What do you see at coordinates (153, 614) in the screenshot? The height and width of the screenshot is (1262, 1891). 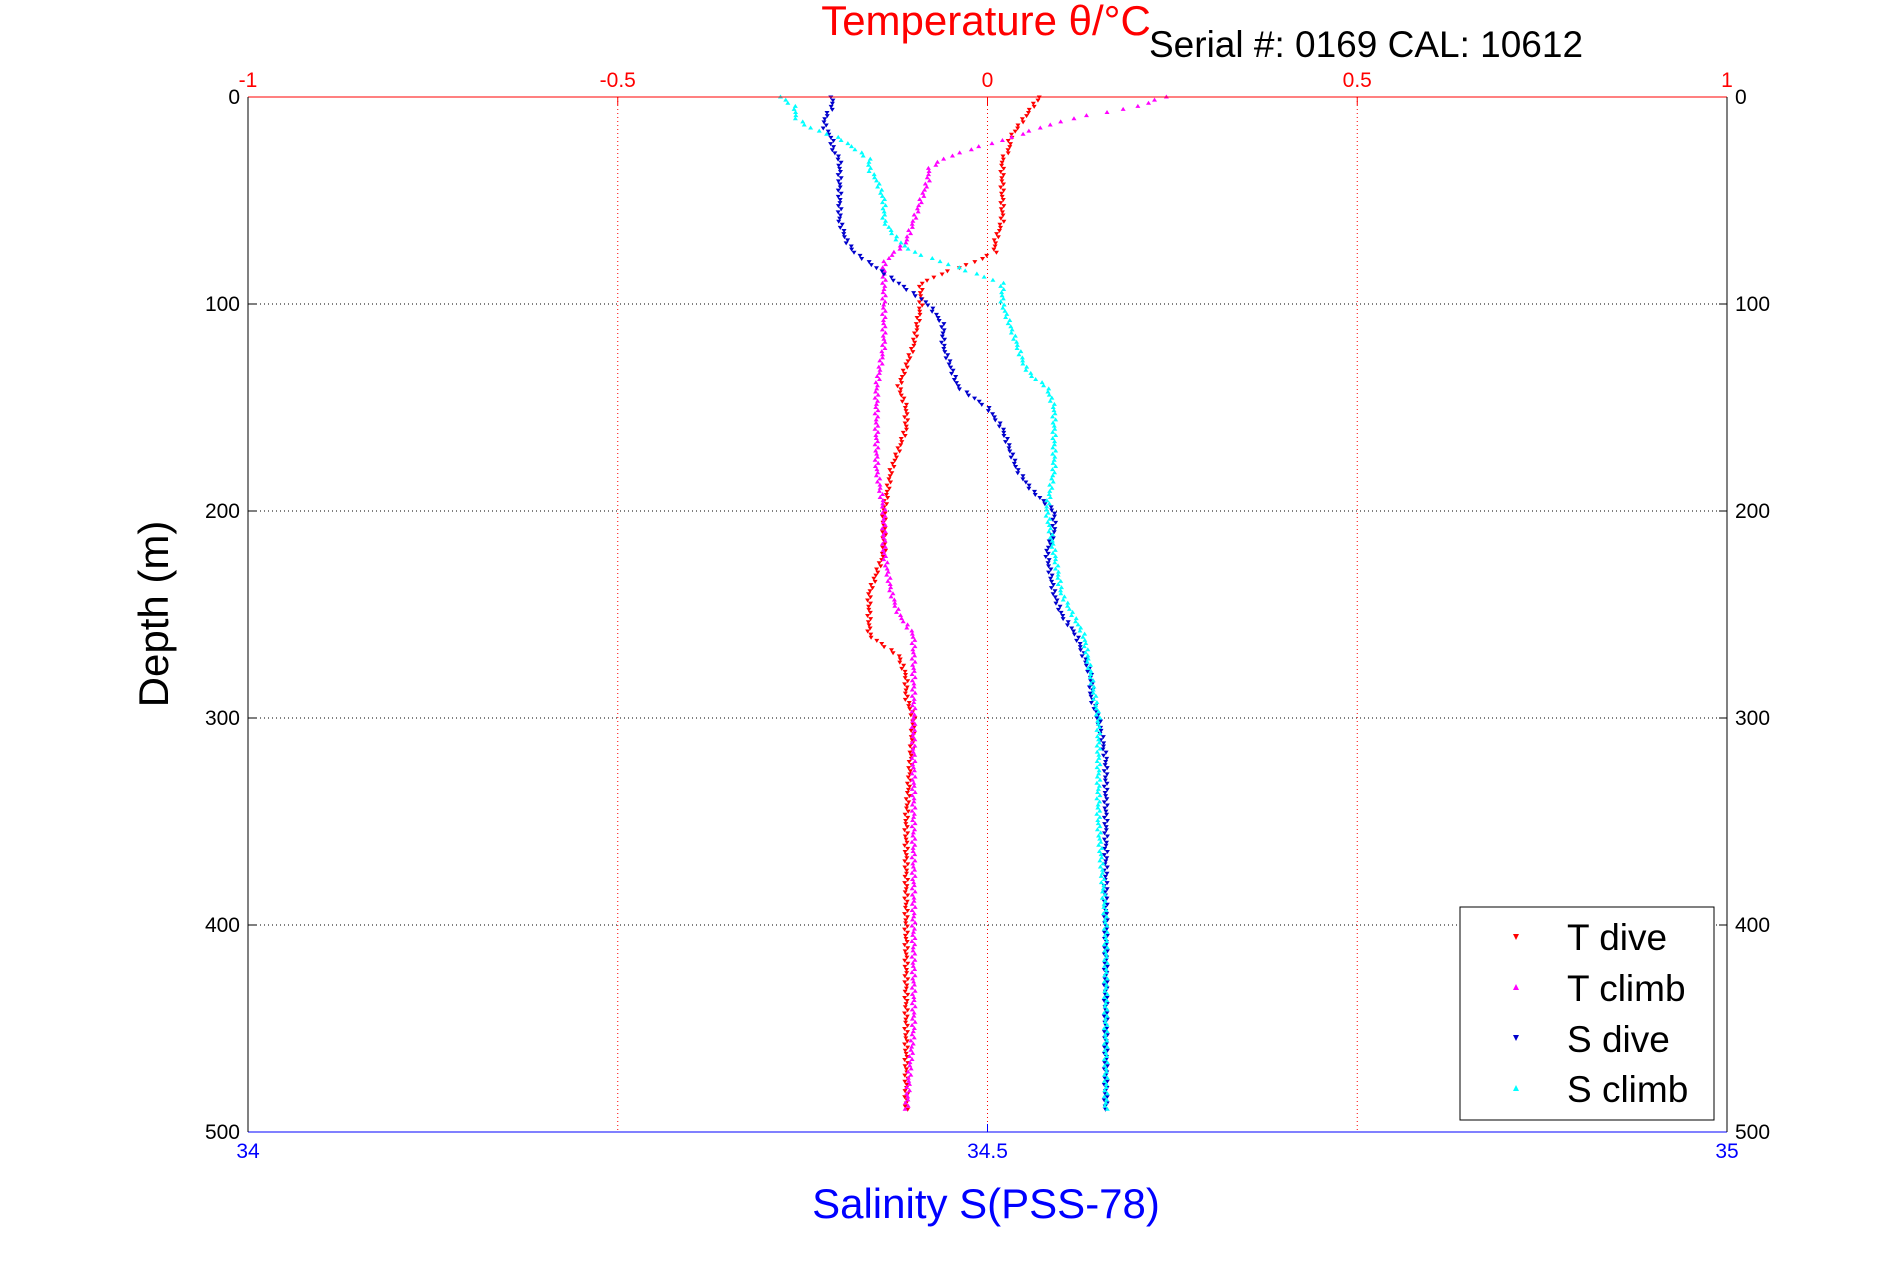 I see `y-axis-title: Depth (m)` at bounding box center [153, 614].